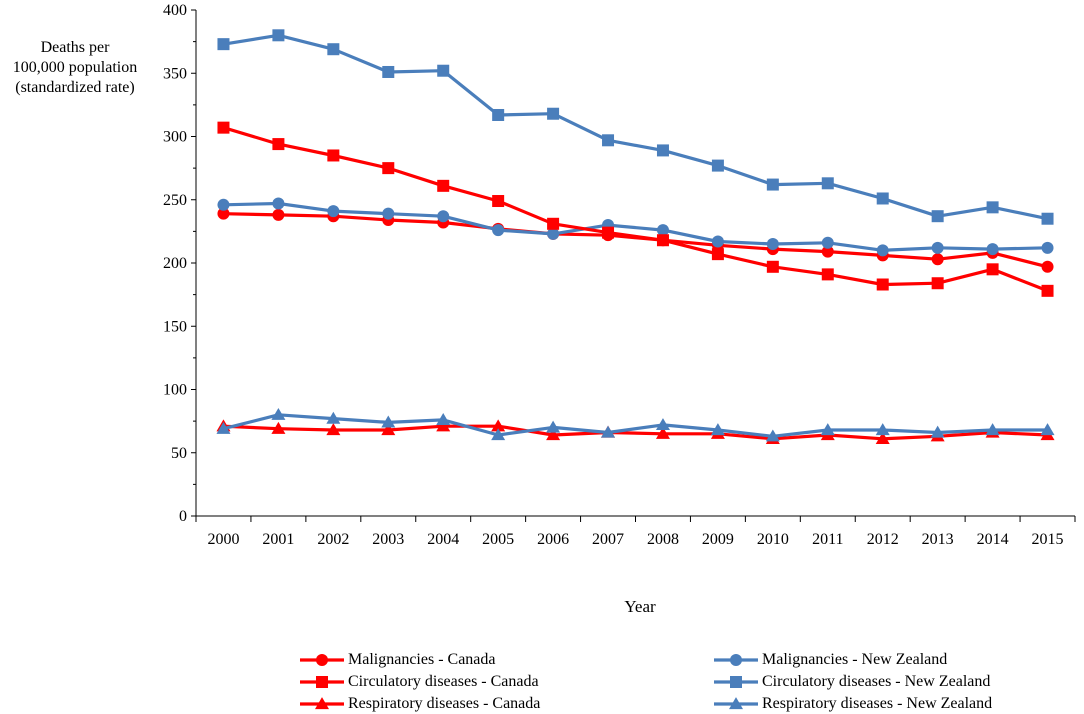  Describe the element at coordinates (175, 10) in the screenshot. I see `y-tick-label: 400` at that location.